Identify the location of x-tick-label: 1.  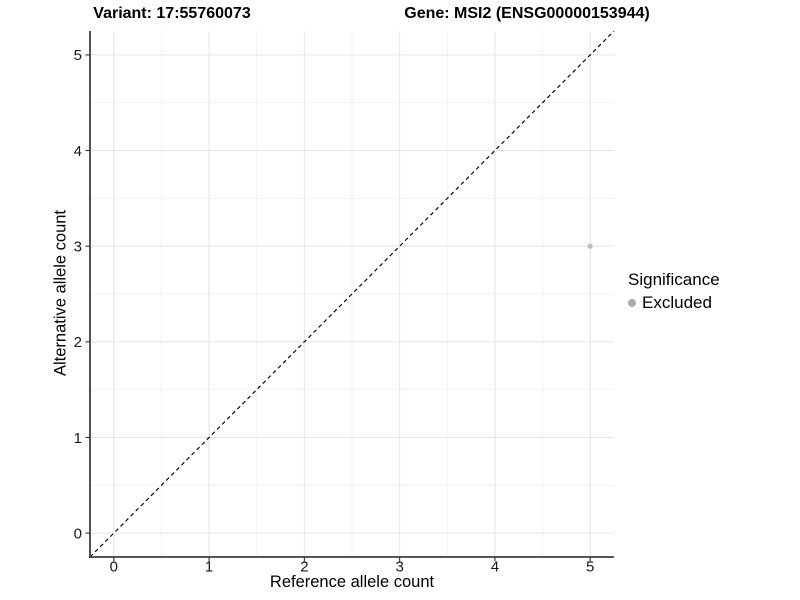
(209, 567).